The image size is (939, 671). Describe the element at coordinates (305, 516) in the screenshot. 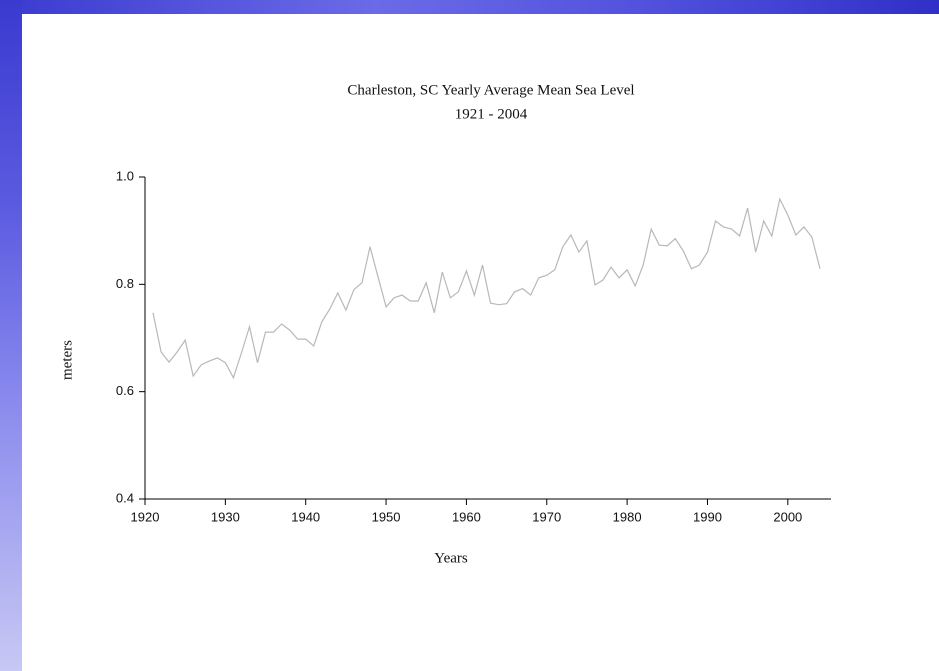

I see `x-tick-label: 1940` at that location.